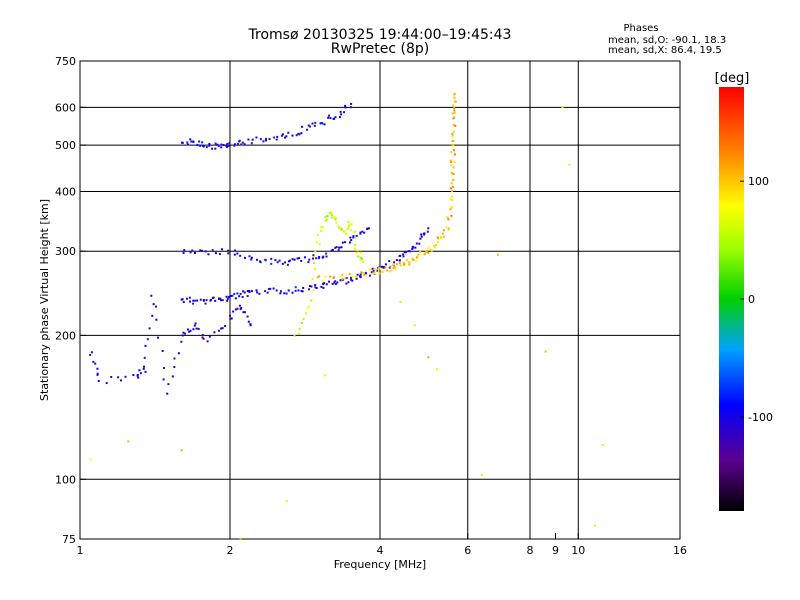 This screenshot has width=800, height=600. I want to click on colorbar-label: [deg], so click(732, 78).